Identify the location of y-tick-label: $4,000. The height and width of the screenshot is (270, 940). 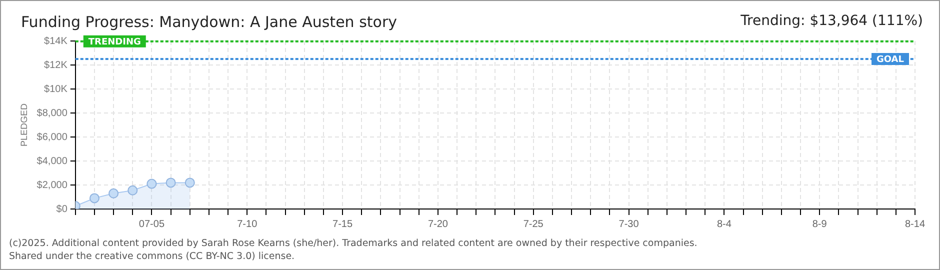
(52, 161).